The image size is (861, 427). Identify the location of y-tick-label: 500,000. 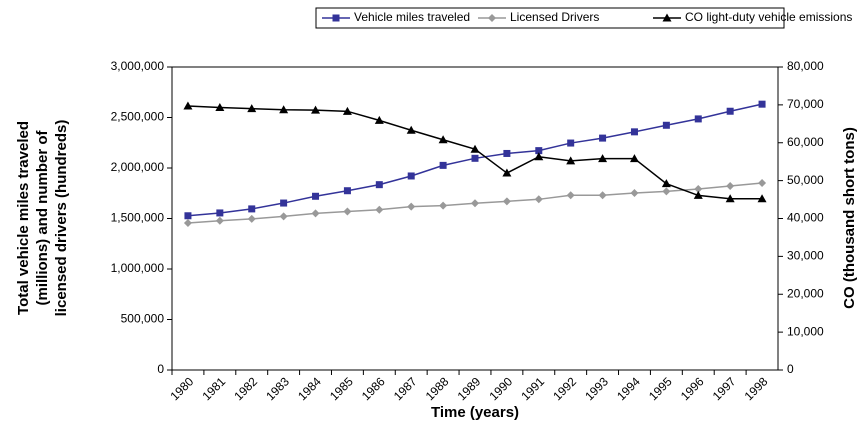
(143, 319).